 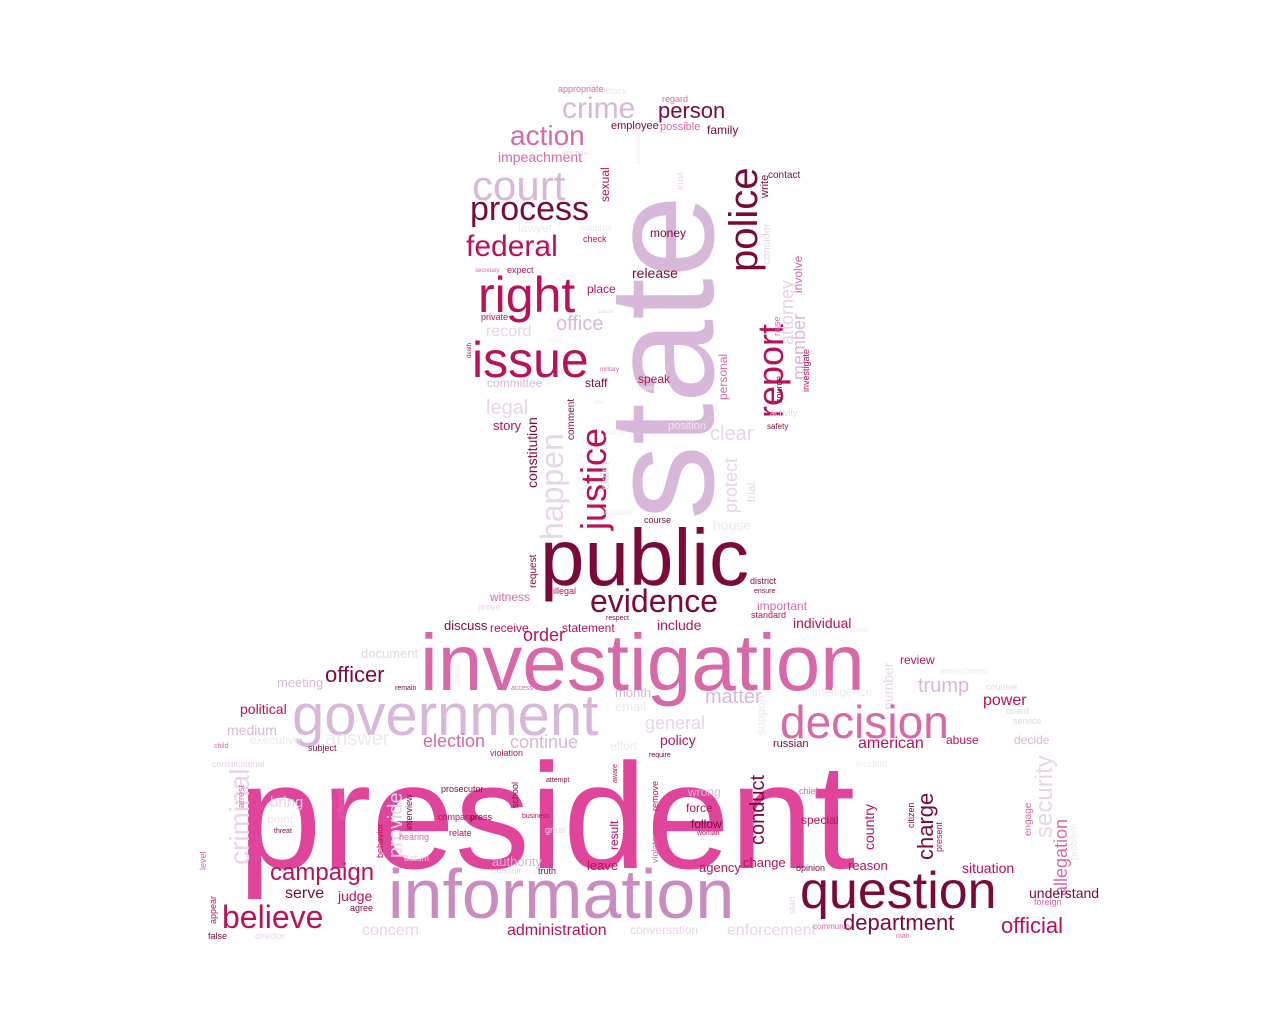 What do you see at coordinates (708, 833) in the screenshot?
I see `word-woman: woman` at bounding box center [708, 833].